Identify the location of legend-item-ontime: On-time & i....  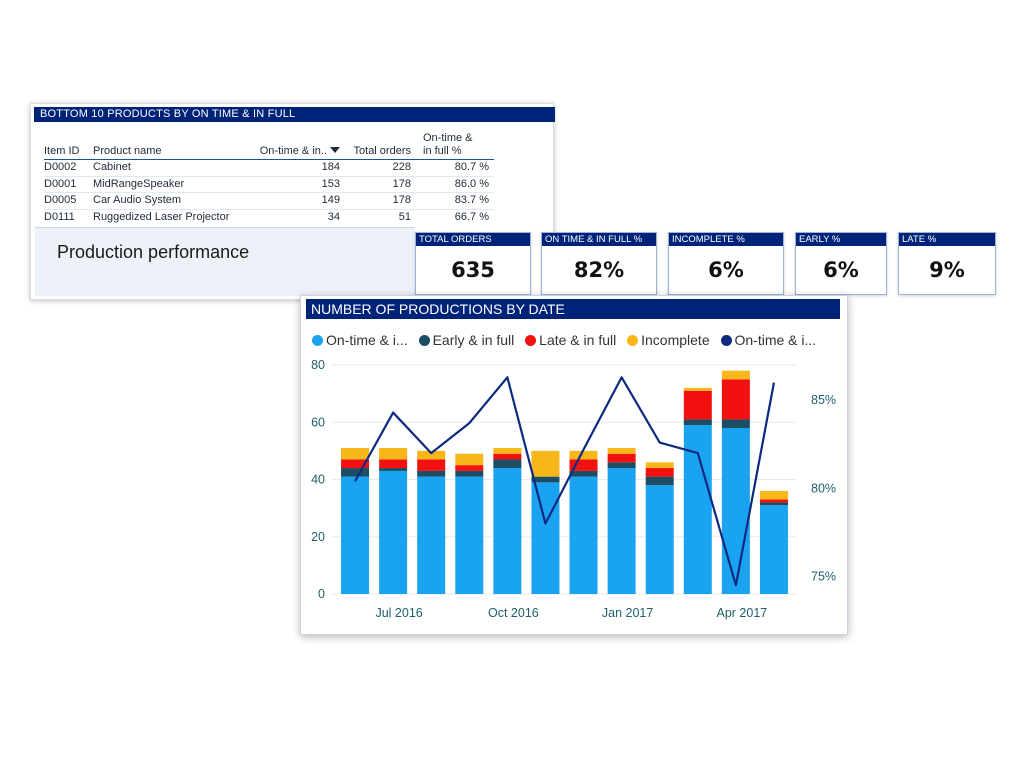
(360, 340).